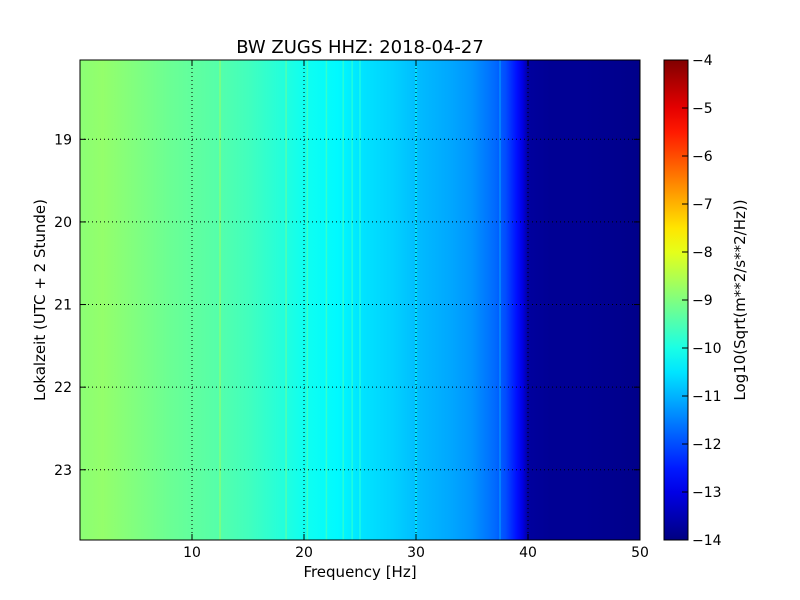  Describe the element at coordinates (707, 493) in the screenshot. I see `colorbar-tick-label: −13` at that location.